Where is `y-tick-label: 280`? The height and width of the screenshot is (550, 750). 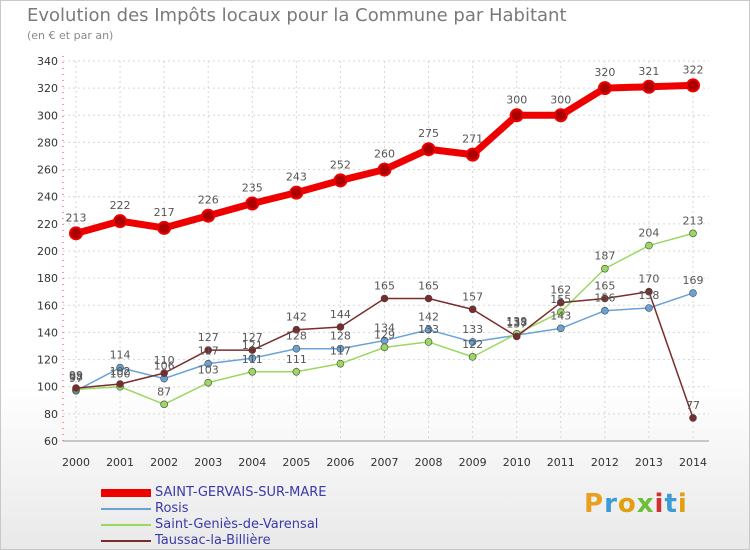 y-tick-label: 280 is located at coordinates (47, 142).